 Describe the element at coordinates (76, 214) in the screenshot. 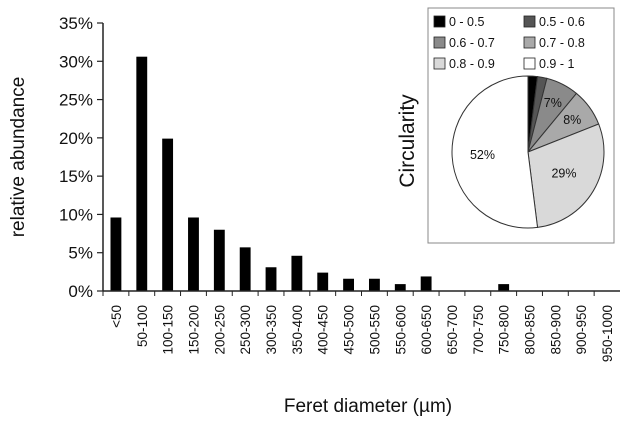

I see `y-tick-label: 10%` at that location.